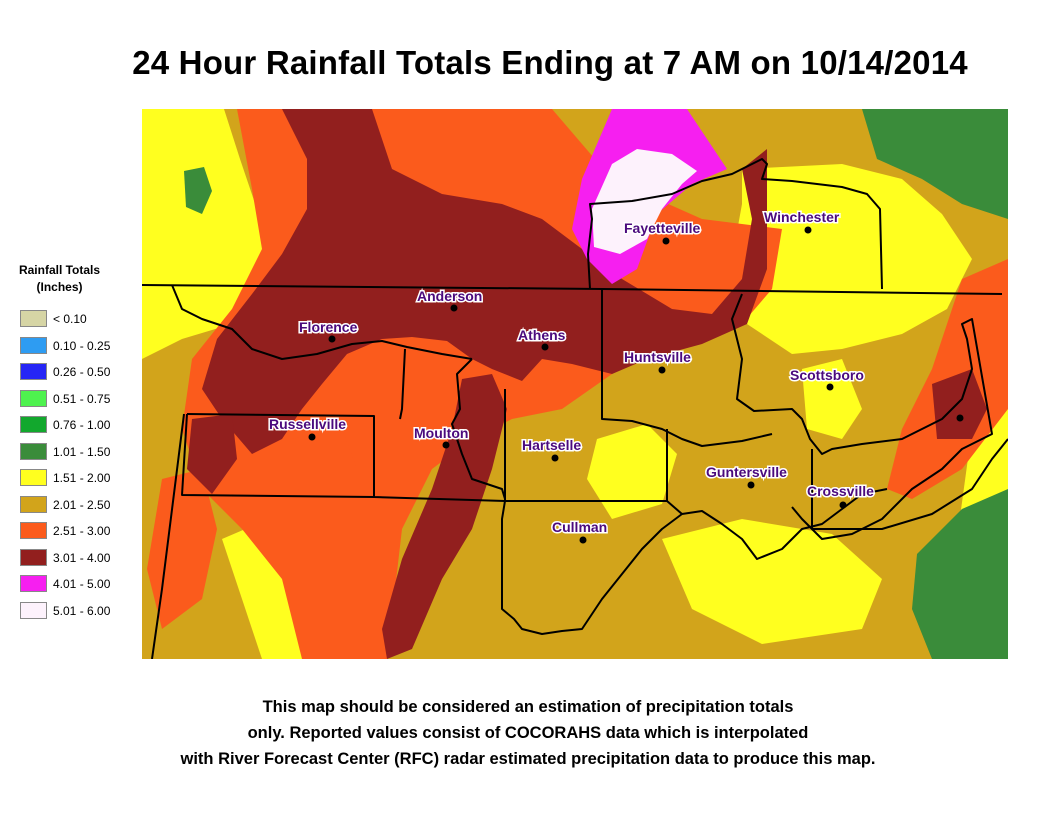  What do you see at coordinates (59, 279) in the screenshot?
I see `legend-title: Rainfall Totals (Inches)` at bounding box center [59, 279].